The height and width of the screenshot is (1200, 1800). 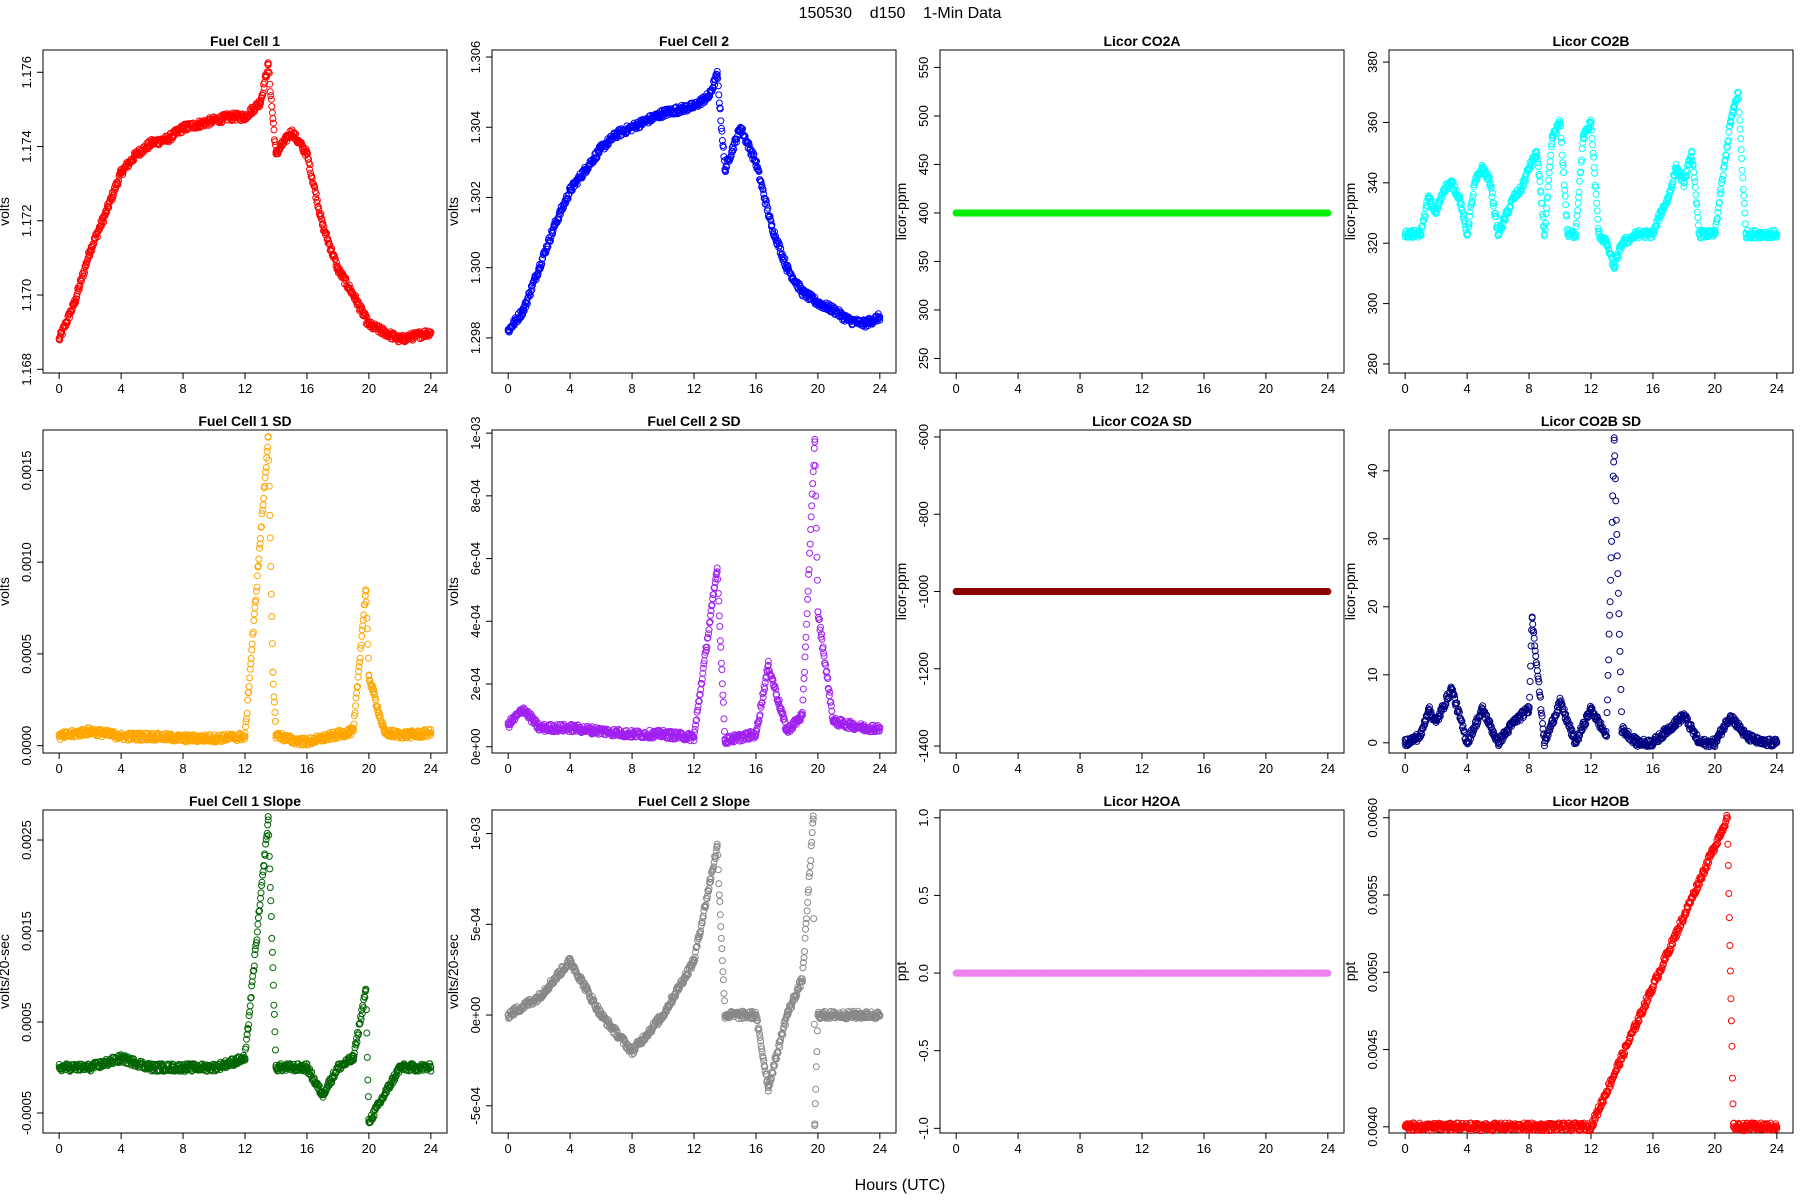 What do you see at coordinates (694, 41) in the screenshot?
I see `panel-title: Fuel Cell 2` at bounding box center [694, 41].